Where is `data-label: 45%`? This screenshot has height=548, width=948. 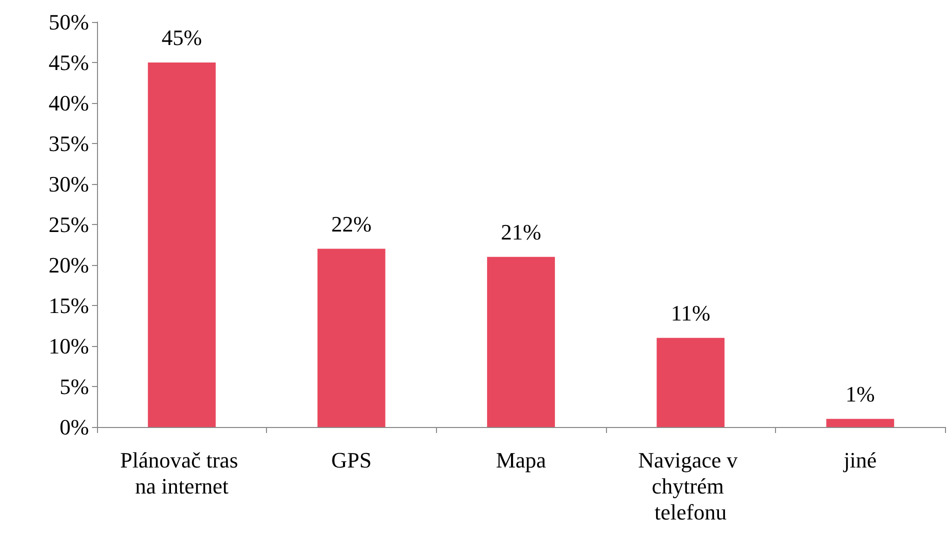 data-label: 45% is located at coordinates (182, 37).